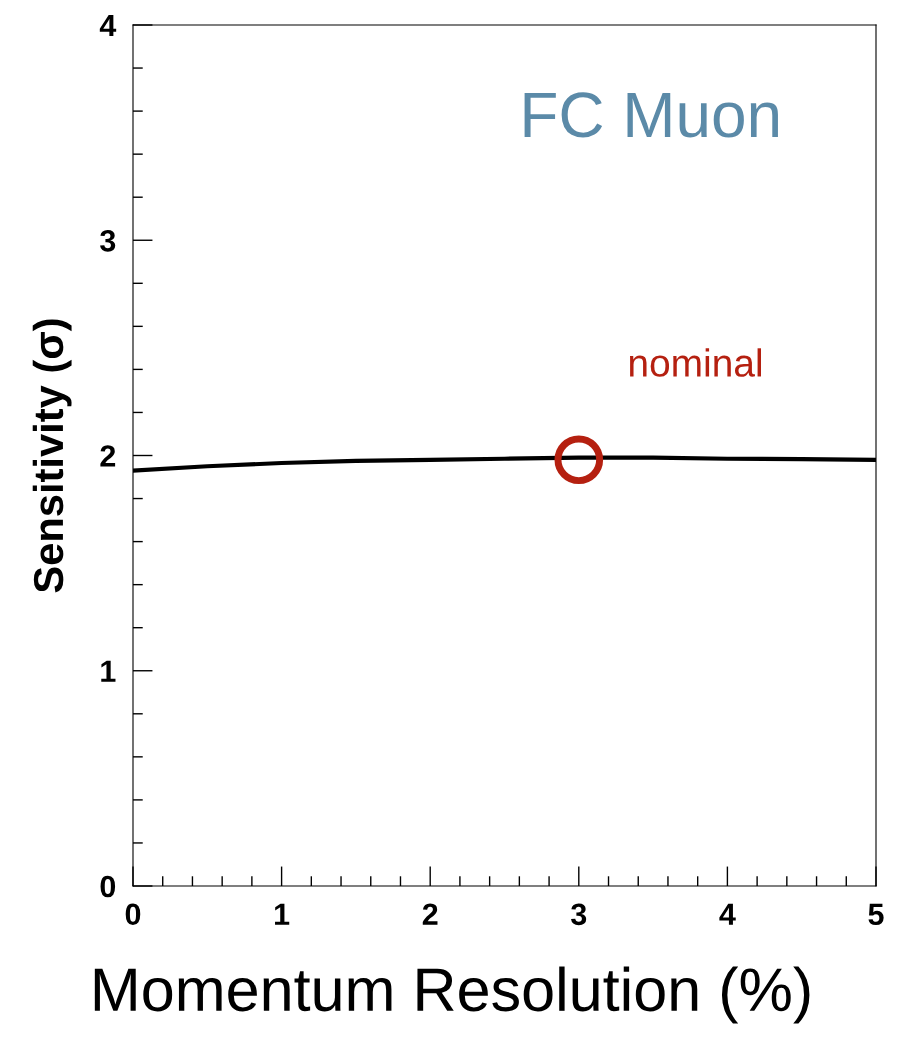 The height and width of the screenshot is (1051, 903). I want to click on y-tick-label: 4, so click(108, 26).